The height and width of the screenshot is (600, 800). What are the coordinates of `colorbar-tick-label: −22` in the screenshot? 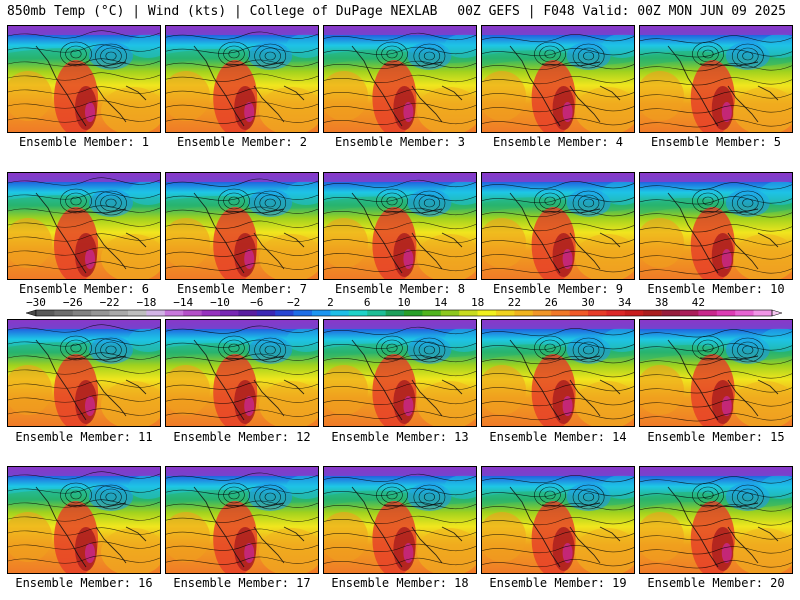 It's located at (110, 302).